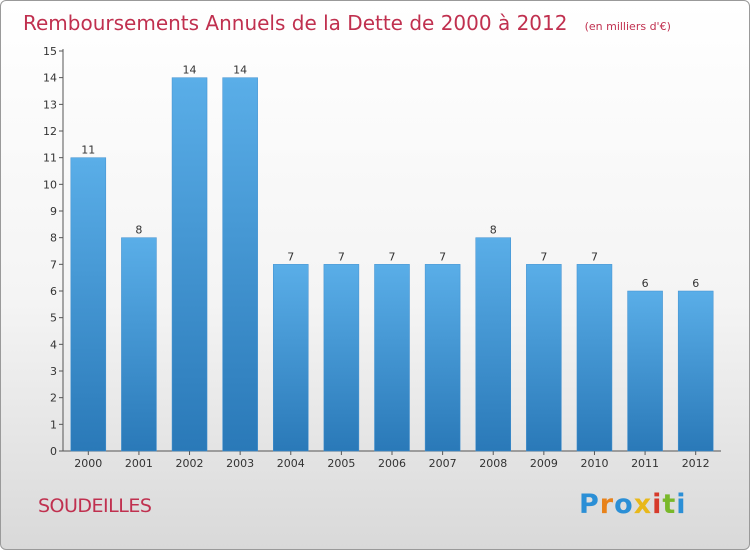 The height and width of the screenshot is (550, 750). Describe the element at coordinates (53, 238) in the screenshot. I see `y-tick-label: 8` at that location.